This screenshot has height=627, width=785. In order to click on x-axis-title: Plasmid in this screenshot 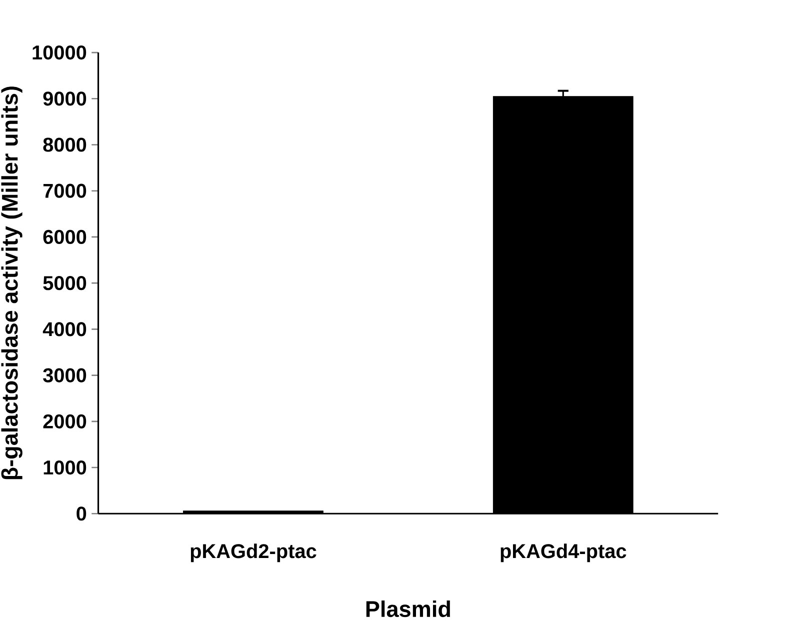, I will do `click(408, 609)`.